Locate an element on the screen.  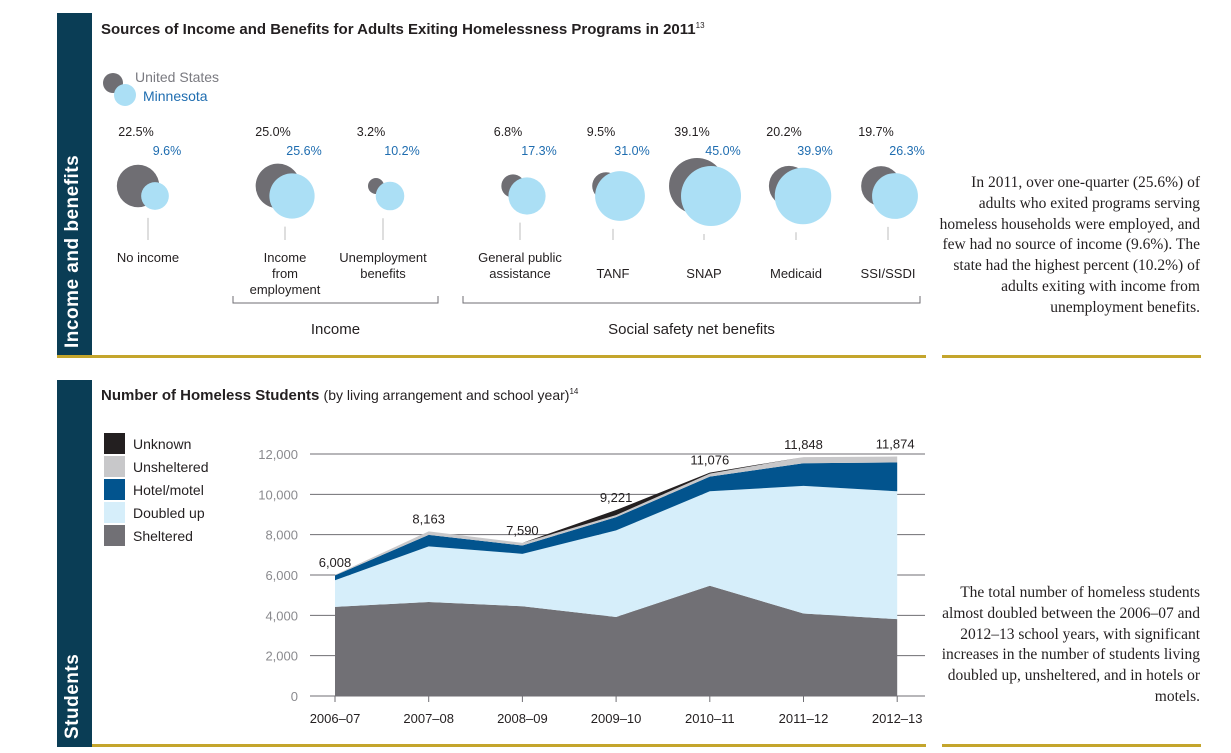
total-label: 11,874 is located at coordinates (895, 444).